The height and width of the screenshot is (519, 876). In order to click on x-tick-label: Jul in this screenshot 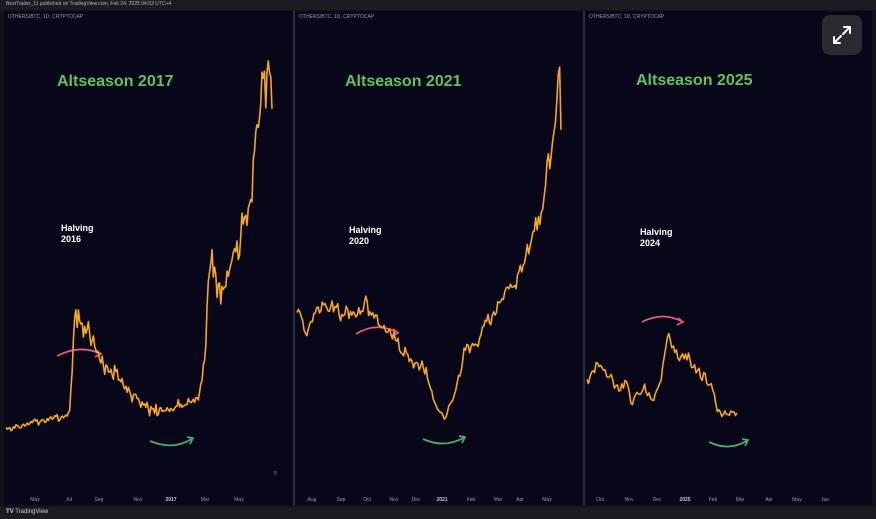, I will do `click(69, 500)`.